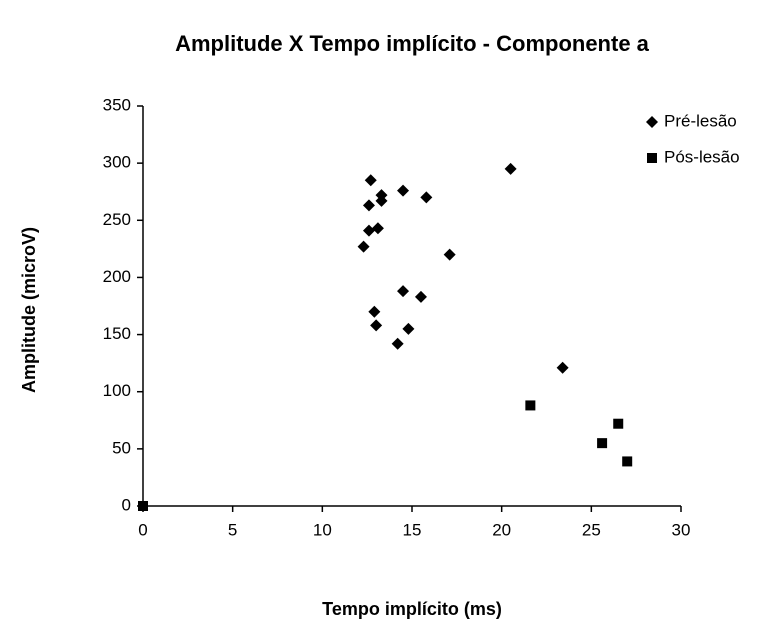 The width and height of the screenshot is (780, 627). Describe the element at coordinates (702, 156) in the screenshot. I see `legend-label: Pós-lesão` at that location.